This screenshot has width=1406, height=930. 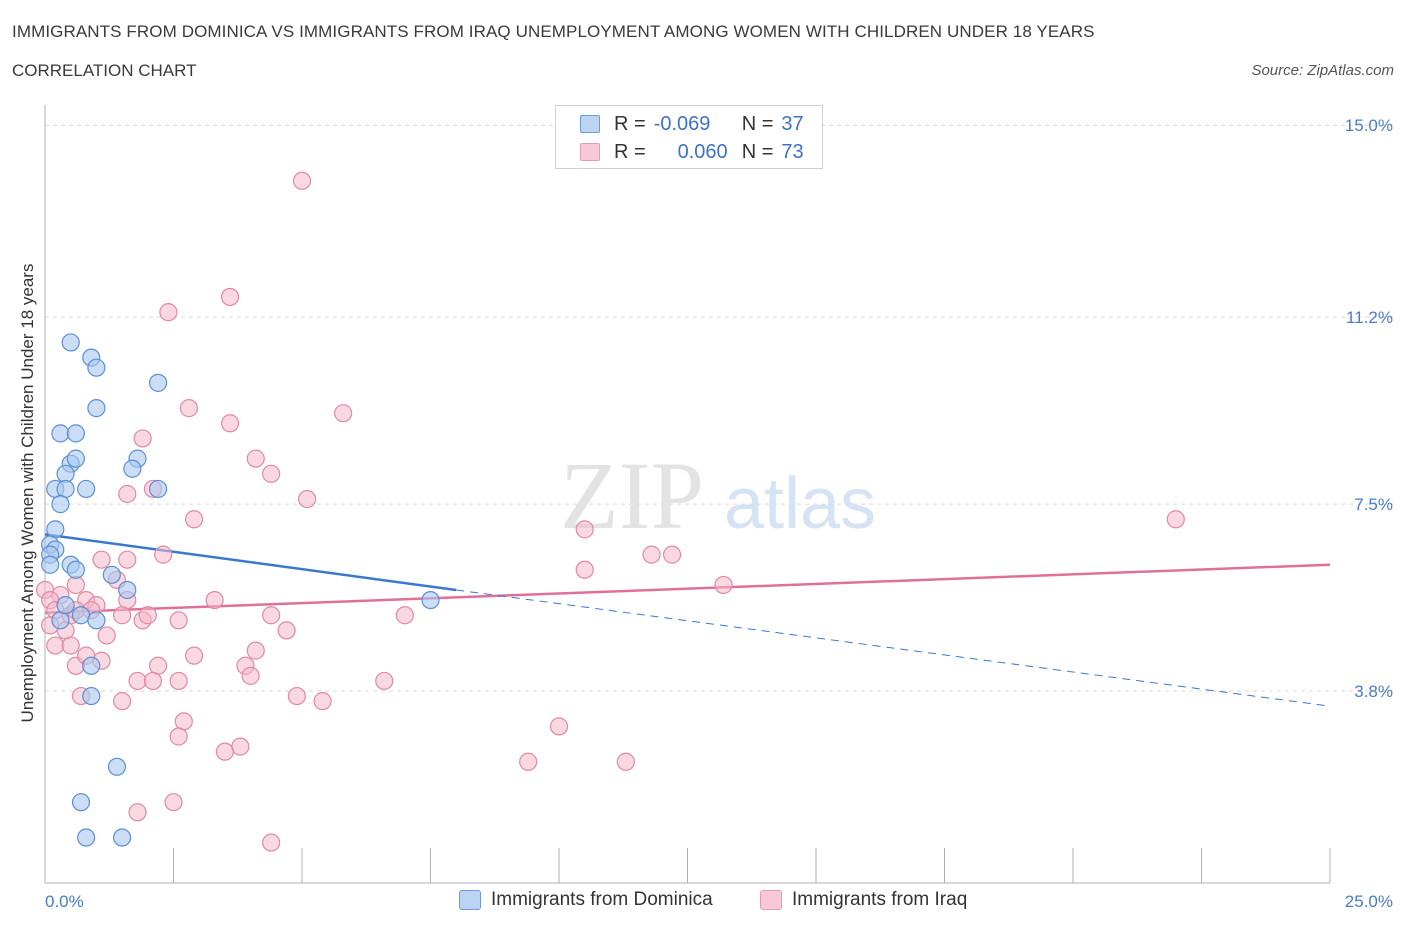 I want to click on legend-row-iraq: R = 0.060 N = 73, so click(x=692, y=152).